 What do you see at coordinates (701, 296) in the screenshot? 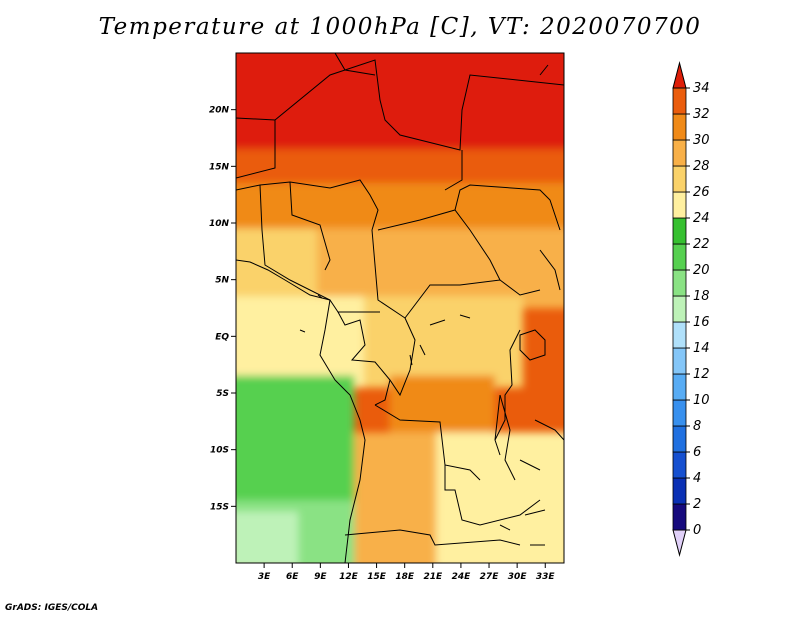
I see `colorbar-label: 18` at bounding box center [701, 296].